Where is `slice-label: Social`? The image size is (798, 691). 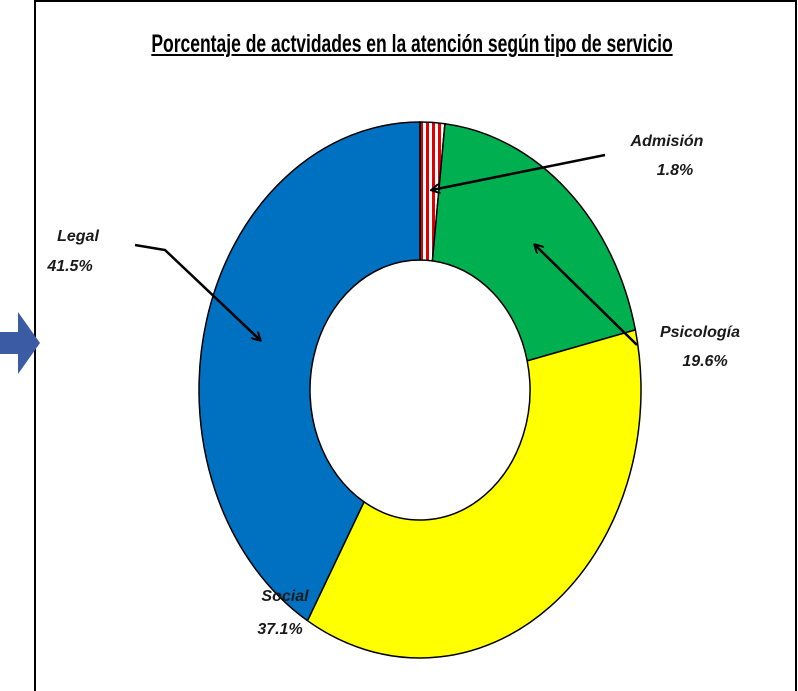
slice-label: Social is located at coordinates (285, 596).